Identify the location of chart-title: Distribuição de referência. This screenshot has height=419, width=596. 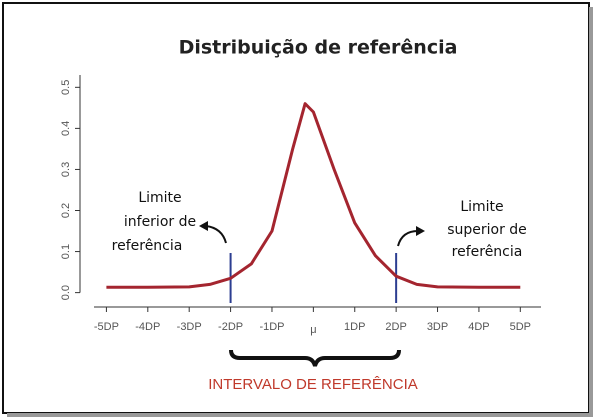
(318, 48).